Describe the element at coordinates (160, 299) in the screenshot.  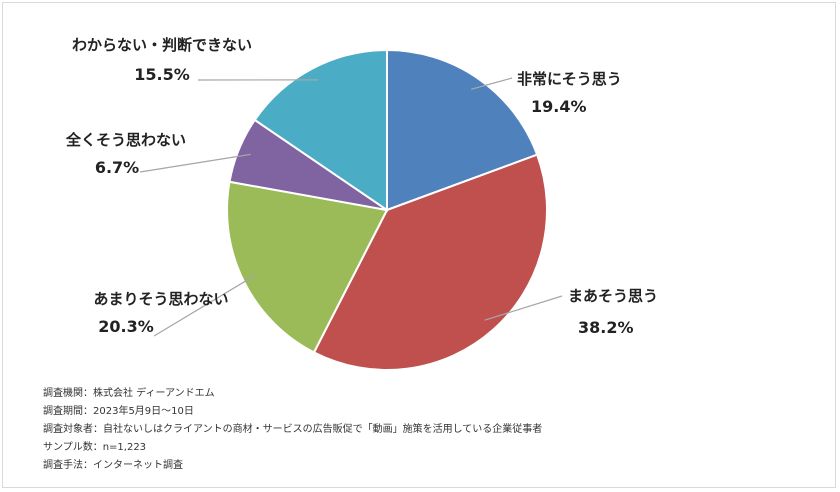
I see `slice-label-3: あまりそう思わない` at that location.